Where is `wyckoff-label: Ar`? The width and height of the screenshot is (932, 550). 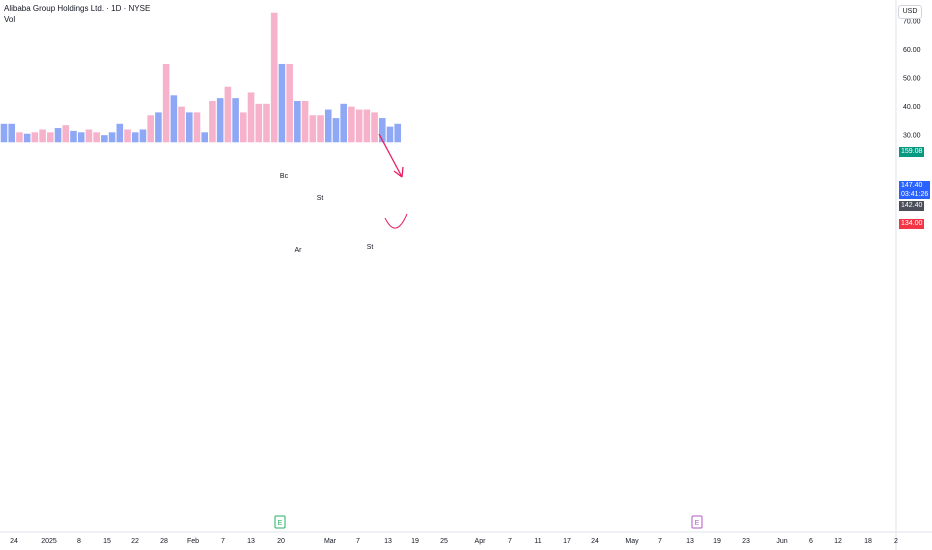 wyckoff-label: Ar is located at coordinates (299, 250).